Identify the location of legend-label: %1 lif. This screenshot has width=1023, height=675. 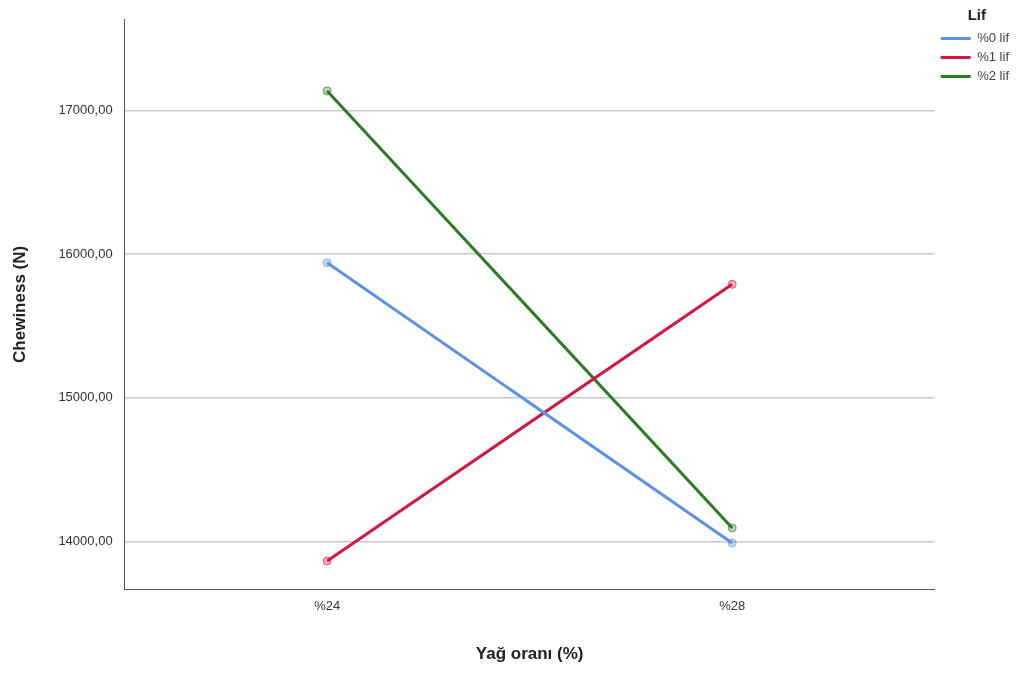
(993, 57).